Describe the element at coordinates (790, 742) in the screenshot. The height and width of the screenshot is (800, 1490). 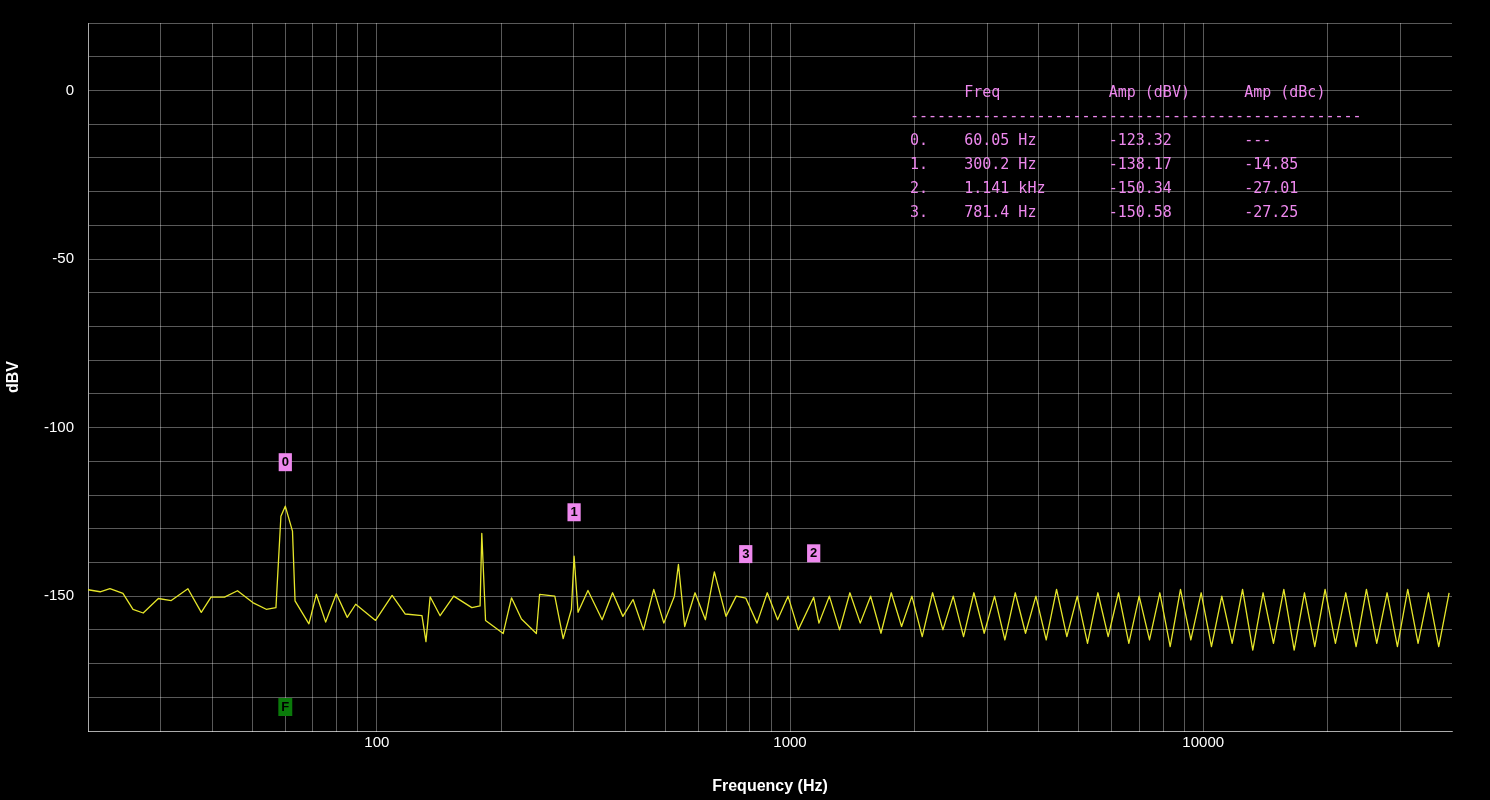
I see `x-tick-label: 1000` at that location.